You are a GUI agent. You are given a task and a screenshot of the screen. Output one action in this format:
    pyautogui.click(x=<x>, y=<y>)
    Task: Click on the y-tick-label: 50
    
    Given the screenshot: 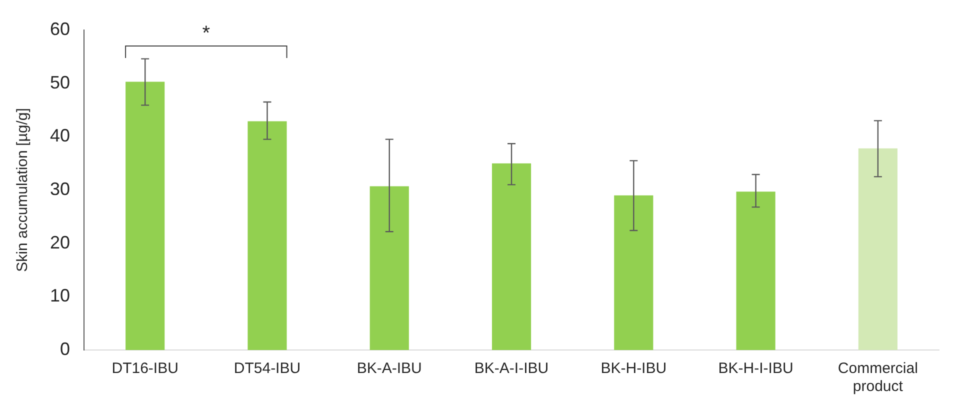 What is the action you would take?
    pyautogui.click(x=60, y=82)
    